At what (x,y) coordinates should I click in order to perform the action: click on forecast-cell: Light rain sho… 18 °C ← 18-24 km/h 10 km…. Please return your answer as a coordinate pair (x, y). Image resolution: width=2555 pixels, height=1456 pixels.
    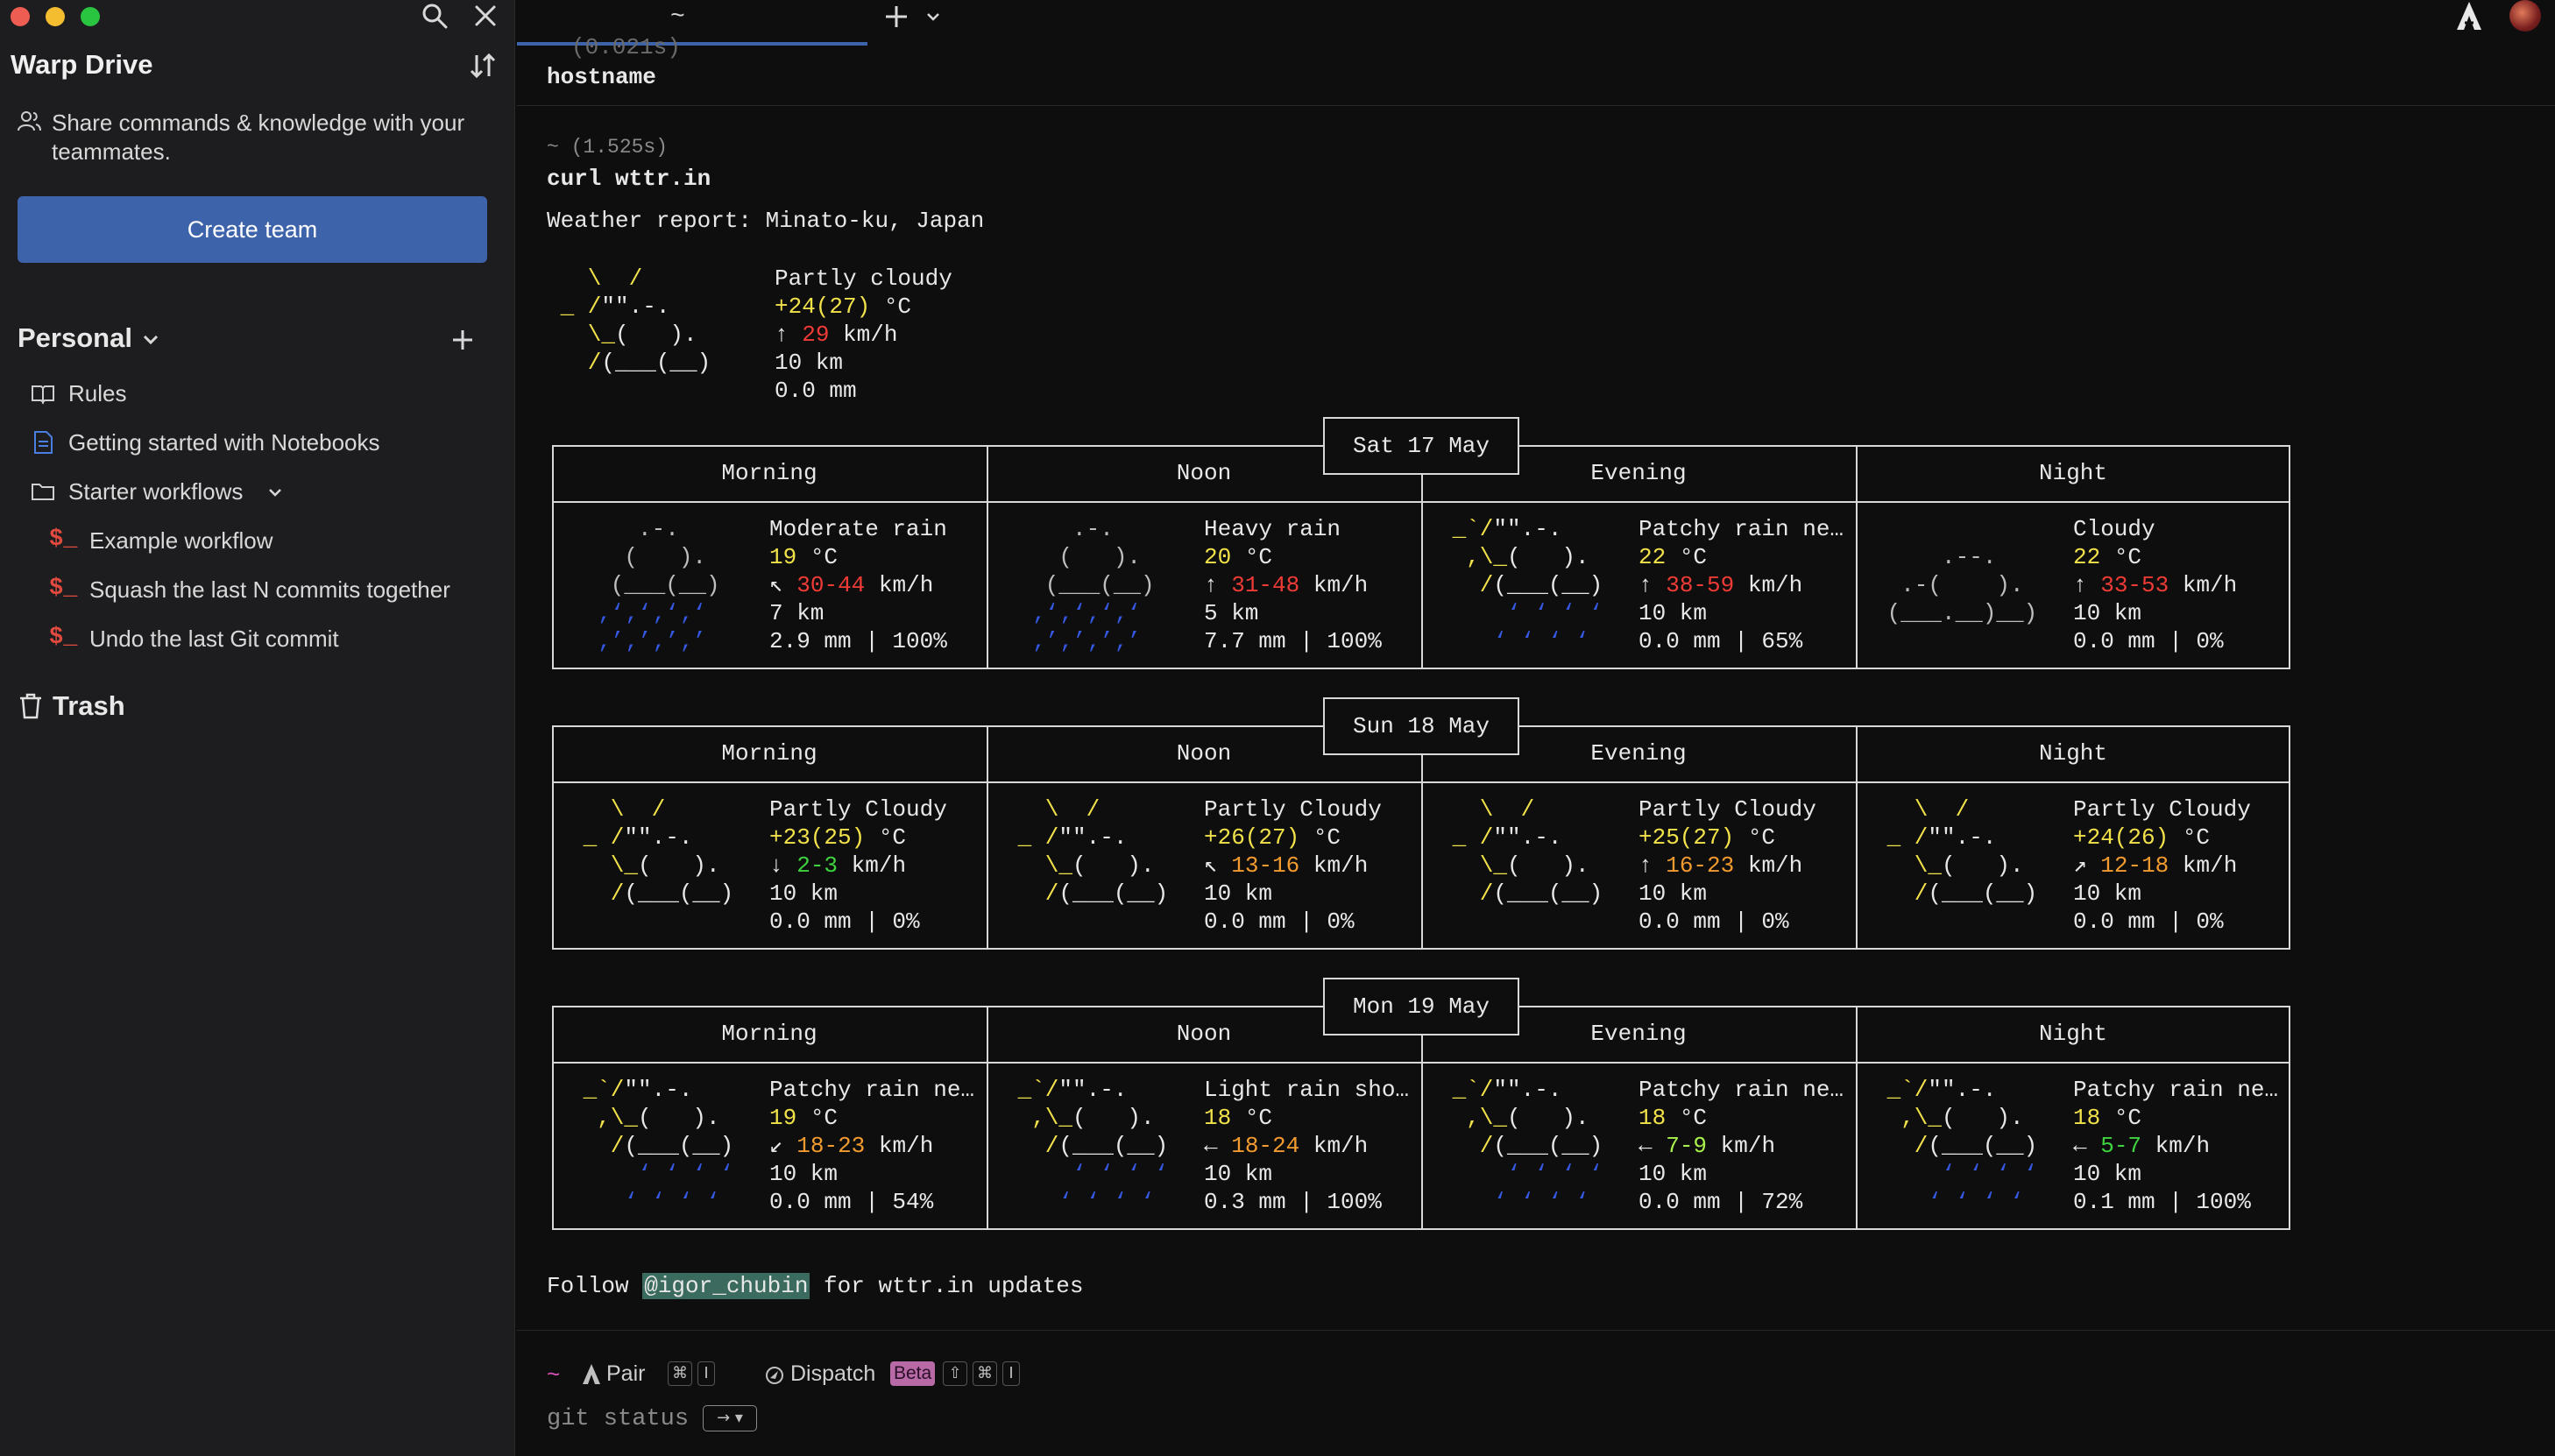
    Looking at the image, I should click on (1307, 1146).